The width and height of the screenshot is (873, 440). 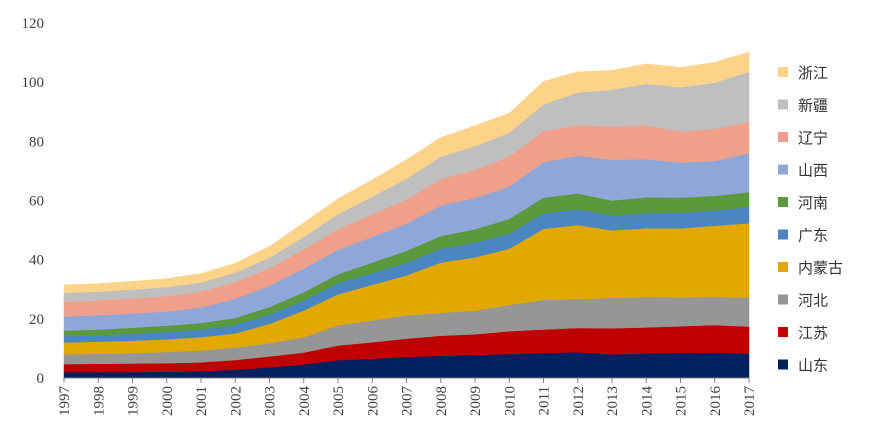 I want to click on legend-label-6: 山西, so click(x=813, y=171).